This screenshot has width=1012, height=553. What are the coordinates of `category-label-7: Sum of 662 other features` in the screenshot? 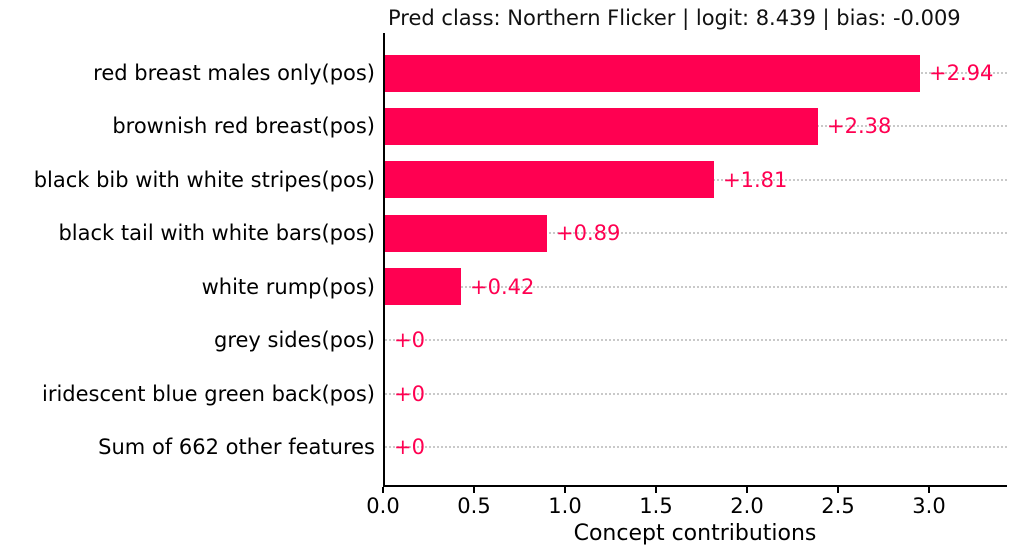 It's located at (236, 447).